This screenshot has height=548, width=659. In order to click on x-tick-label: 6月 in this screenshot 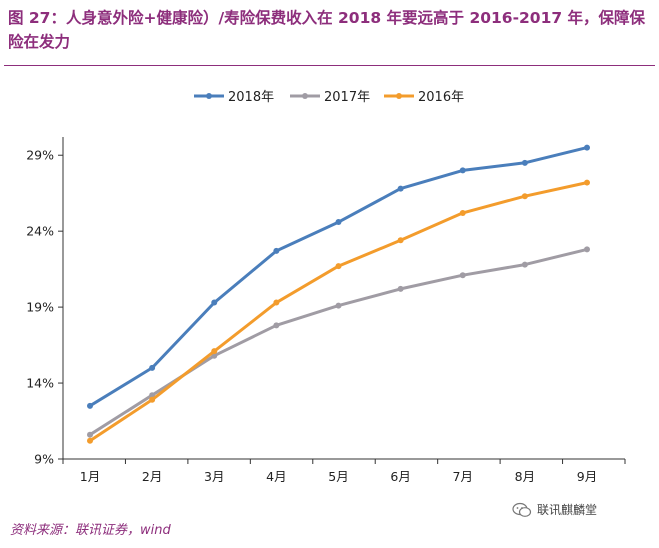, I will do `click(400, 476)`.